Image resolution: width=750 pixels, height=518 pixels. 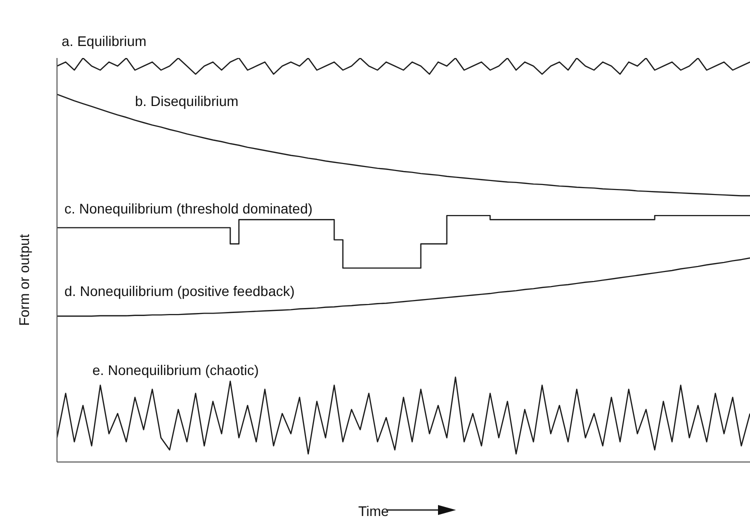 I want to click on x-axis-title: Time, so click(x=374, y=510).